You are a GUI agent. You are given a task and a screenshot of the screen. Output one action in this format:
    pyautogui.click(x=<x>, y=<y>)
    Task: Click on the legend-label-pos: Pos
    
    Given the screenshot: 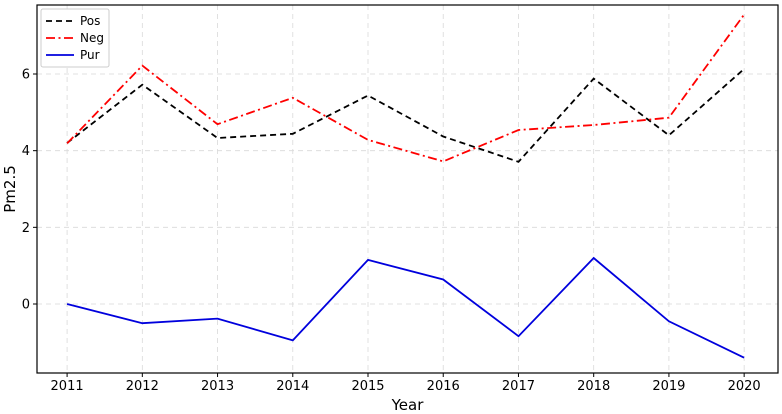 What is the action you would take?
    pyautogui.click(x=90, y=21)
    